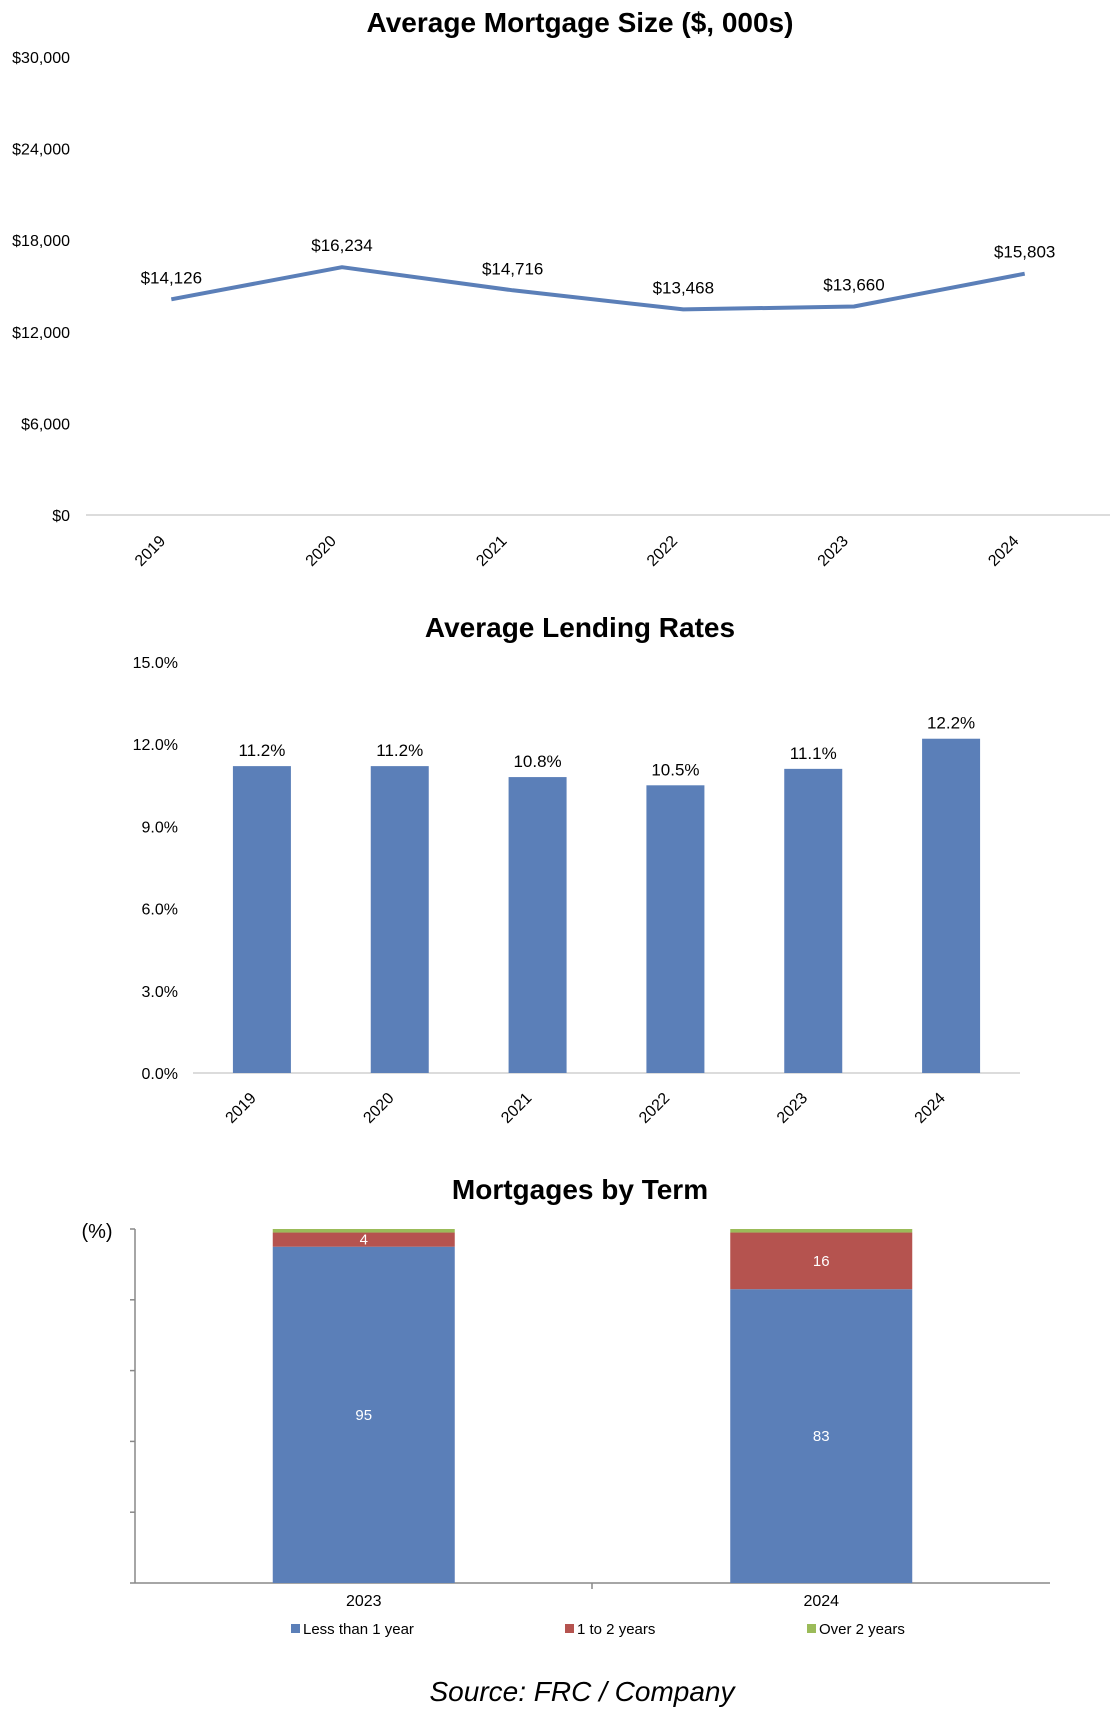  What do you see at coordinates (160, 992) in the screenshot?
I see `lending-rates-y-tick: 3.0%` at bounding box center [160, 992].